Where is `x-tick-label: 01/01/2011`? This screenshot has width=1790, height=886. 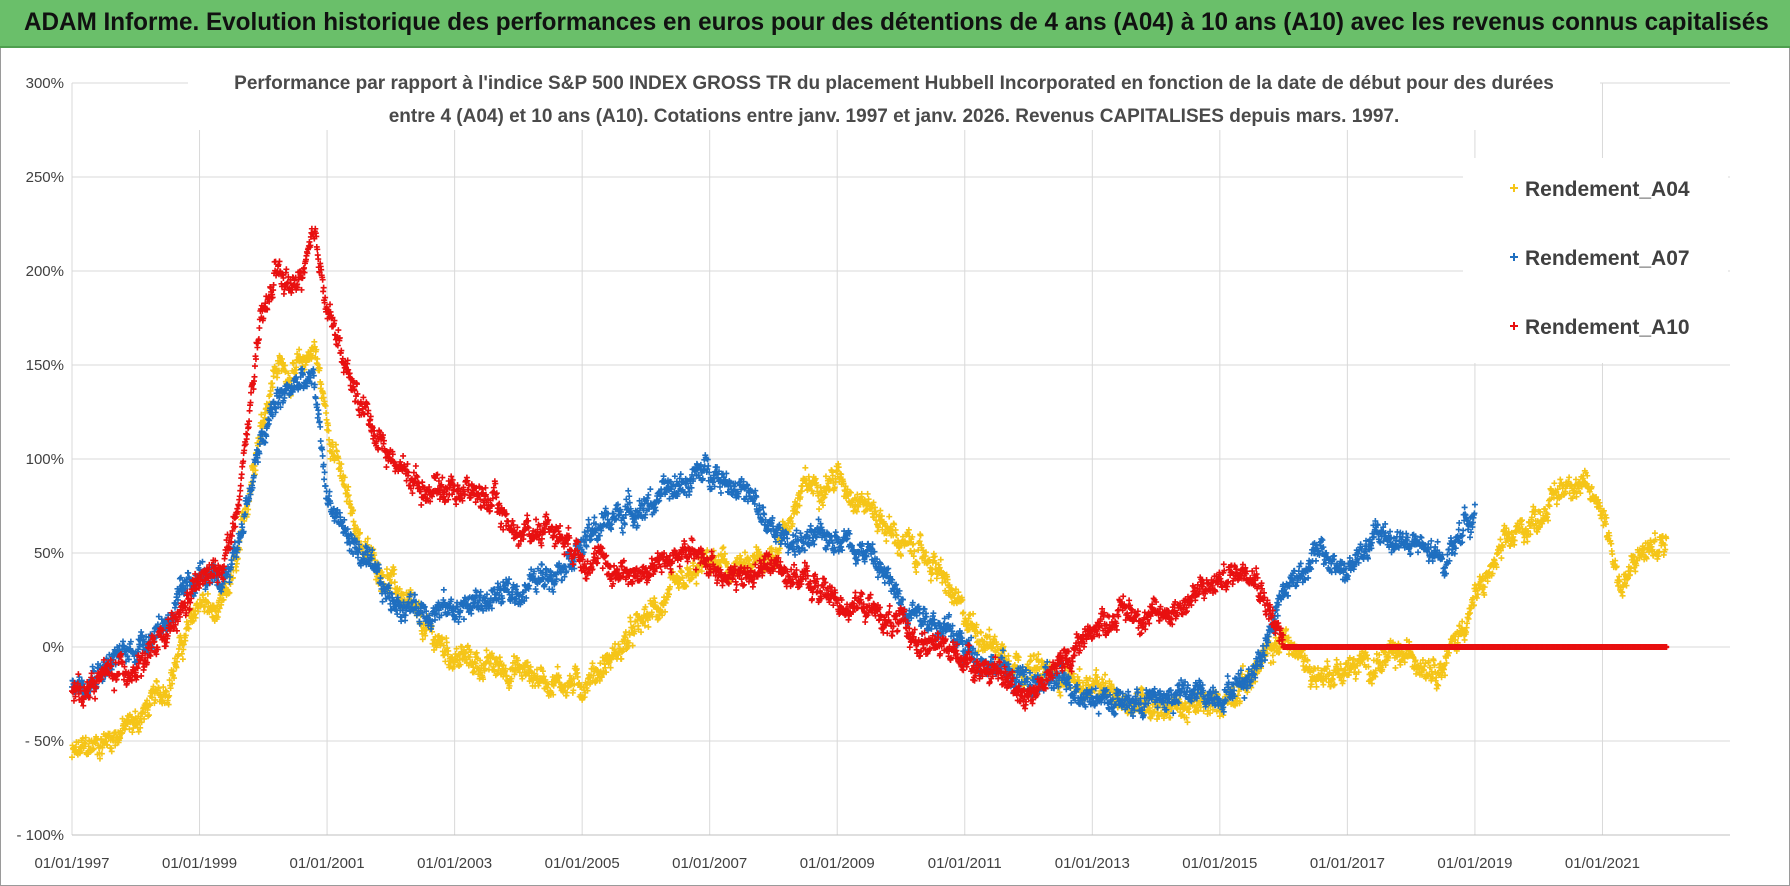 x-tick-label: 01/01/2011 is located at coordinates (965, 863).